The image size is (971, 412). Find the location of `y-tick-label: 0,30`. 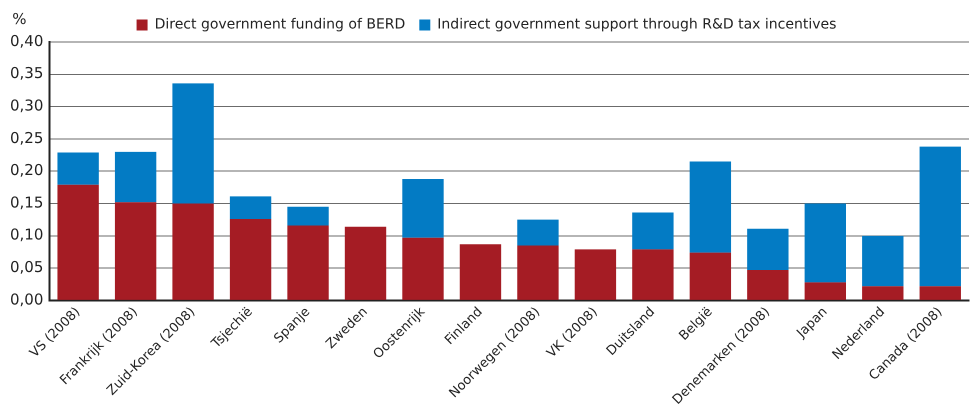

y-tick-label: 0,30 is located at coordinates (27, 105).